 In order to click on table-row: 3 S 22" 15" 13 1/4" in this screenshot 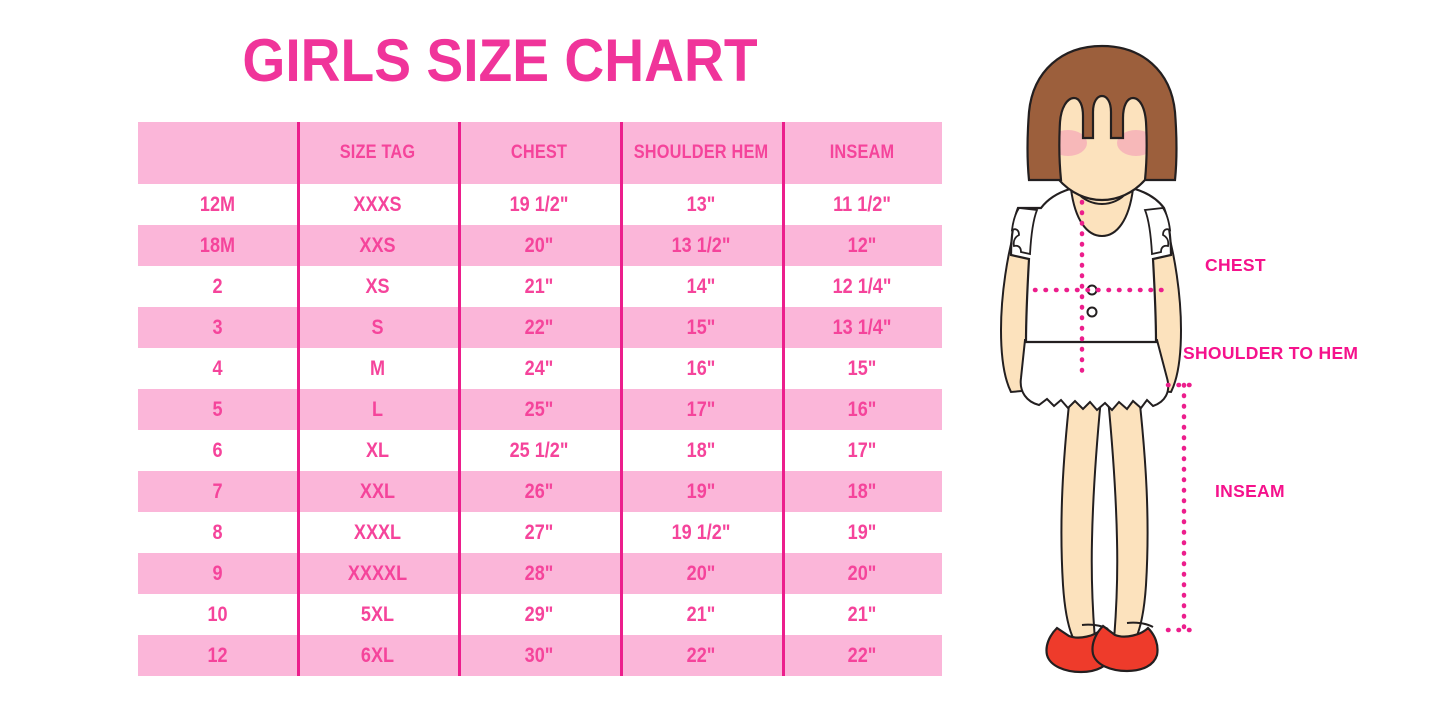, I will do `click(540, 327)`.